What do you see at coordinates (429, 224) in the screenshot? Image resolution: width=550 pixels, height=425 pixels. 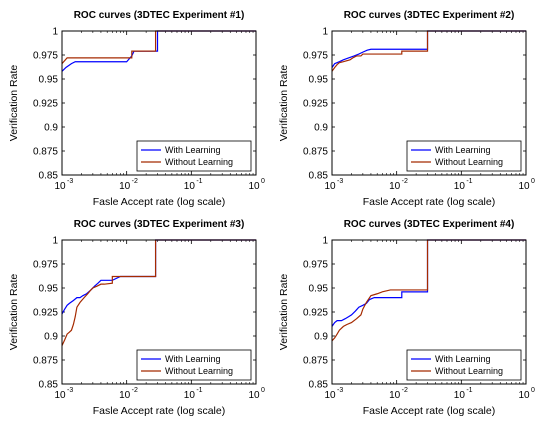 I see `chart-title: ROC curves (3DTEC Experiment #4)` at bounding box center [429, 224].